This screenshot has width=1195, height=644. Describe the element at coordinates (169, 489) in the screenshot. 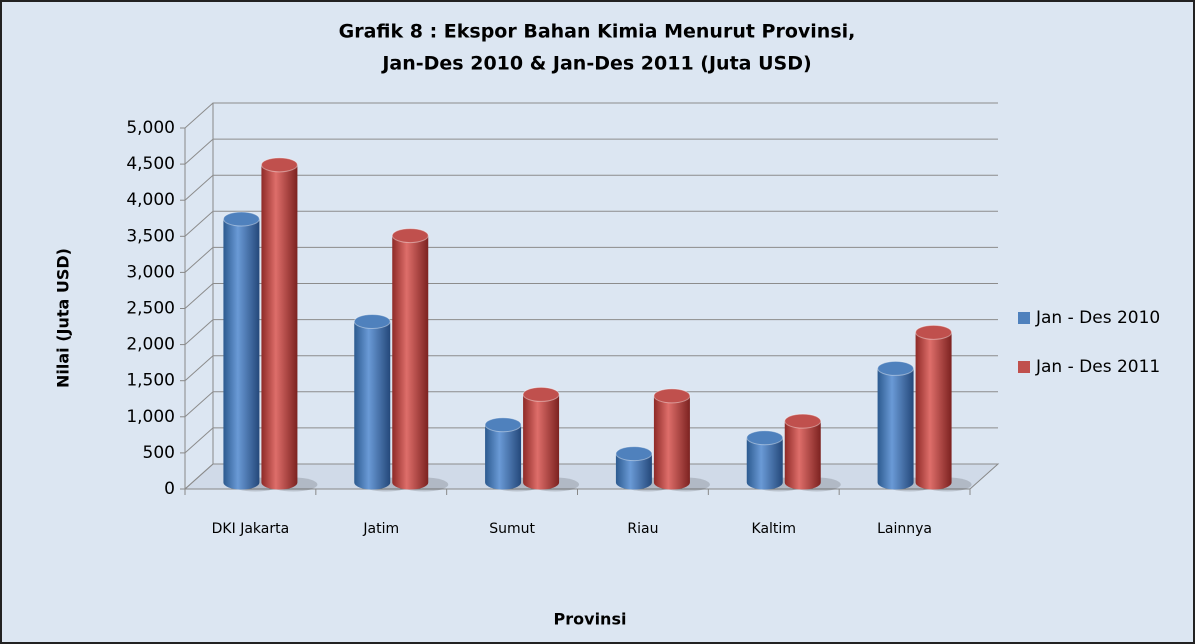

I see `y-tick-label: 0` at that location.